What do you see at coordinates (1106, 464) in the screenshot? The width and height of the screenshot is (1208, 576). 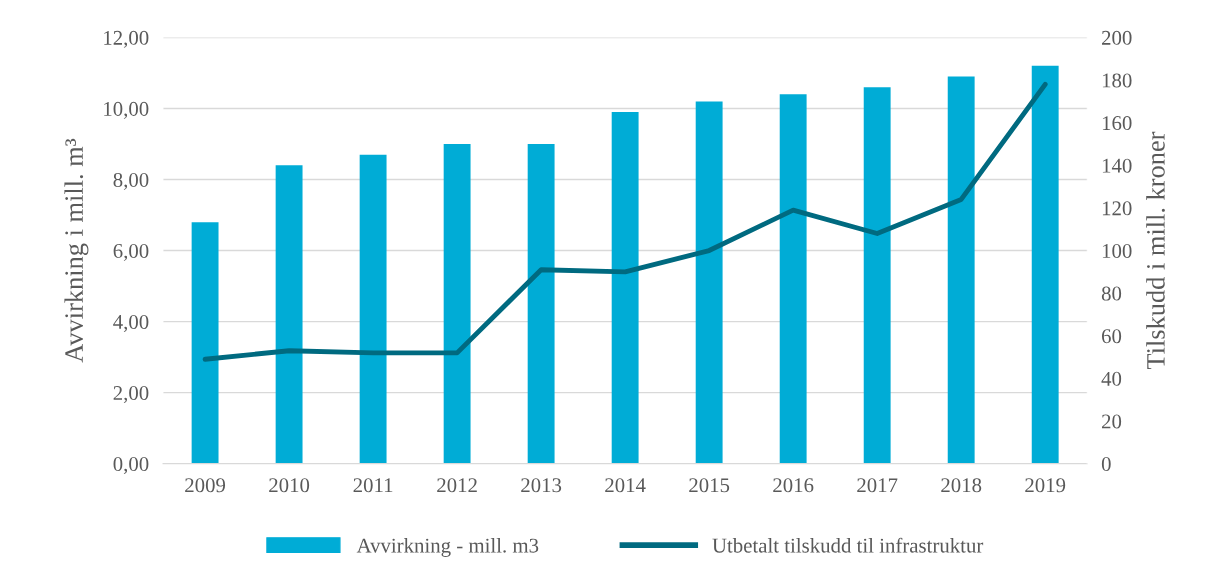 I see `y2-tick-label: 0` at bounding box center [1106, 464].